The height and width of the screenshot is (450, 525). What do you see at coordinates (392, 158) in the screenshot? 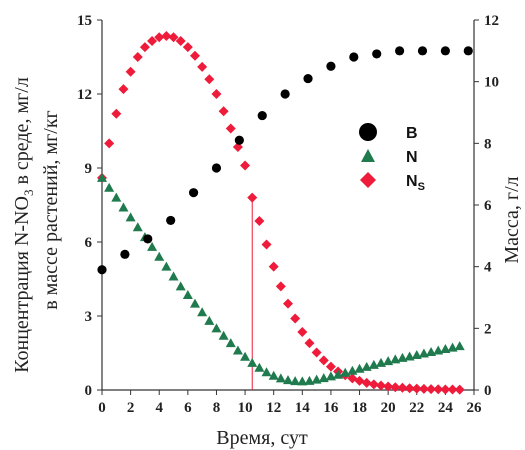
I see `legend: BN NS` at bounding box center [392, 158].